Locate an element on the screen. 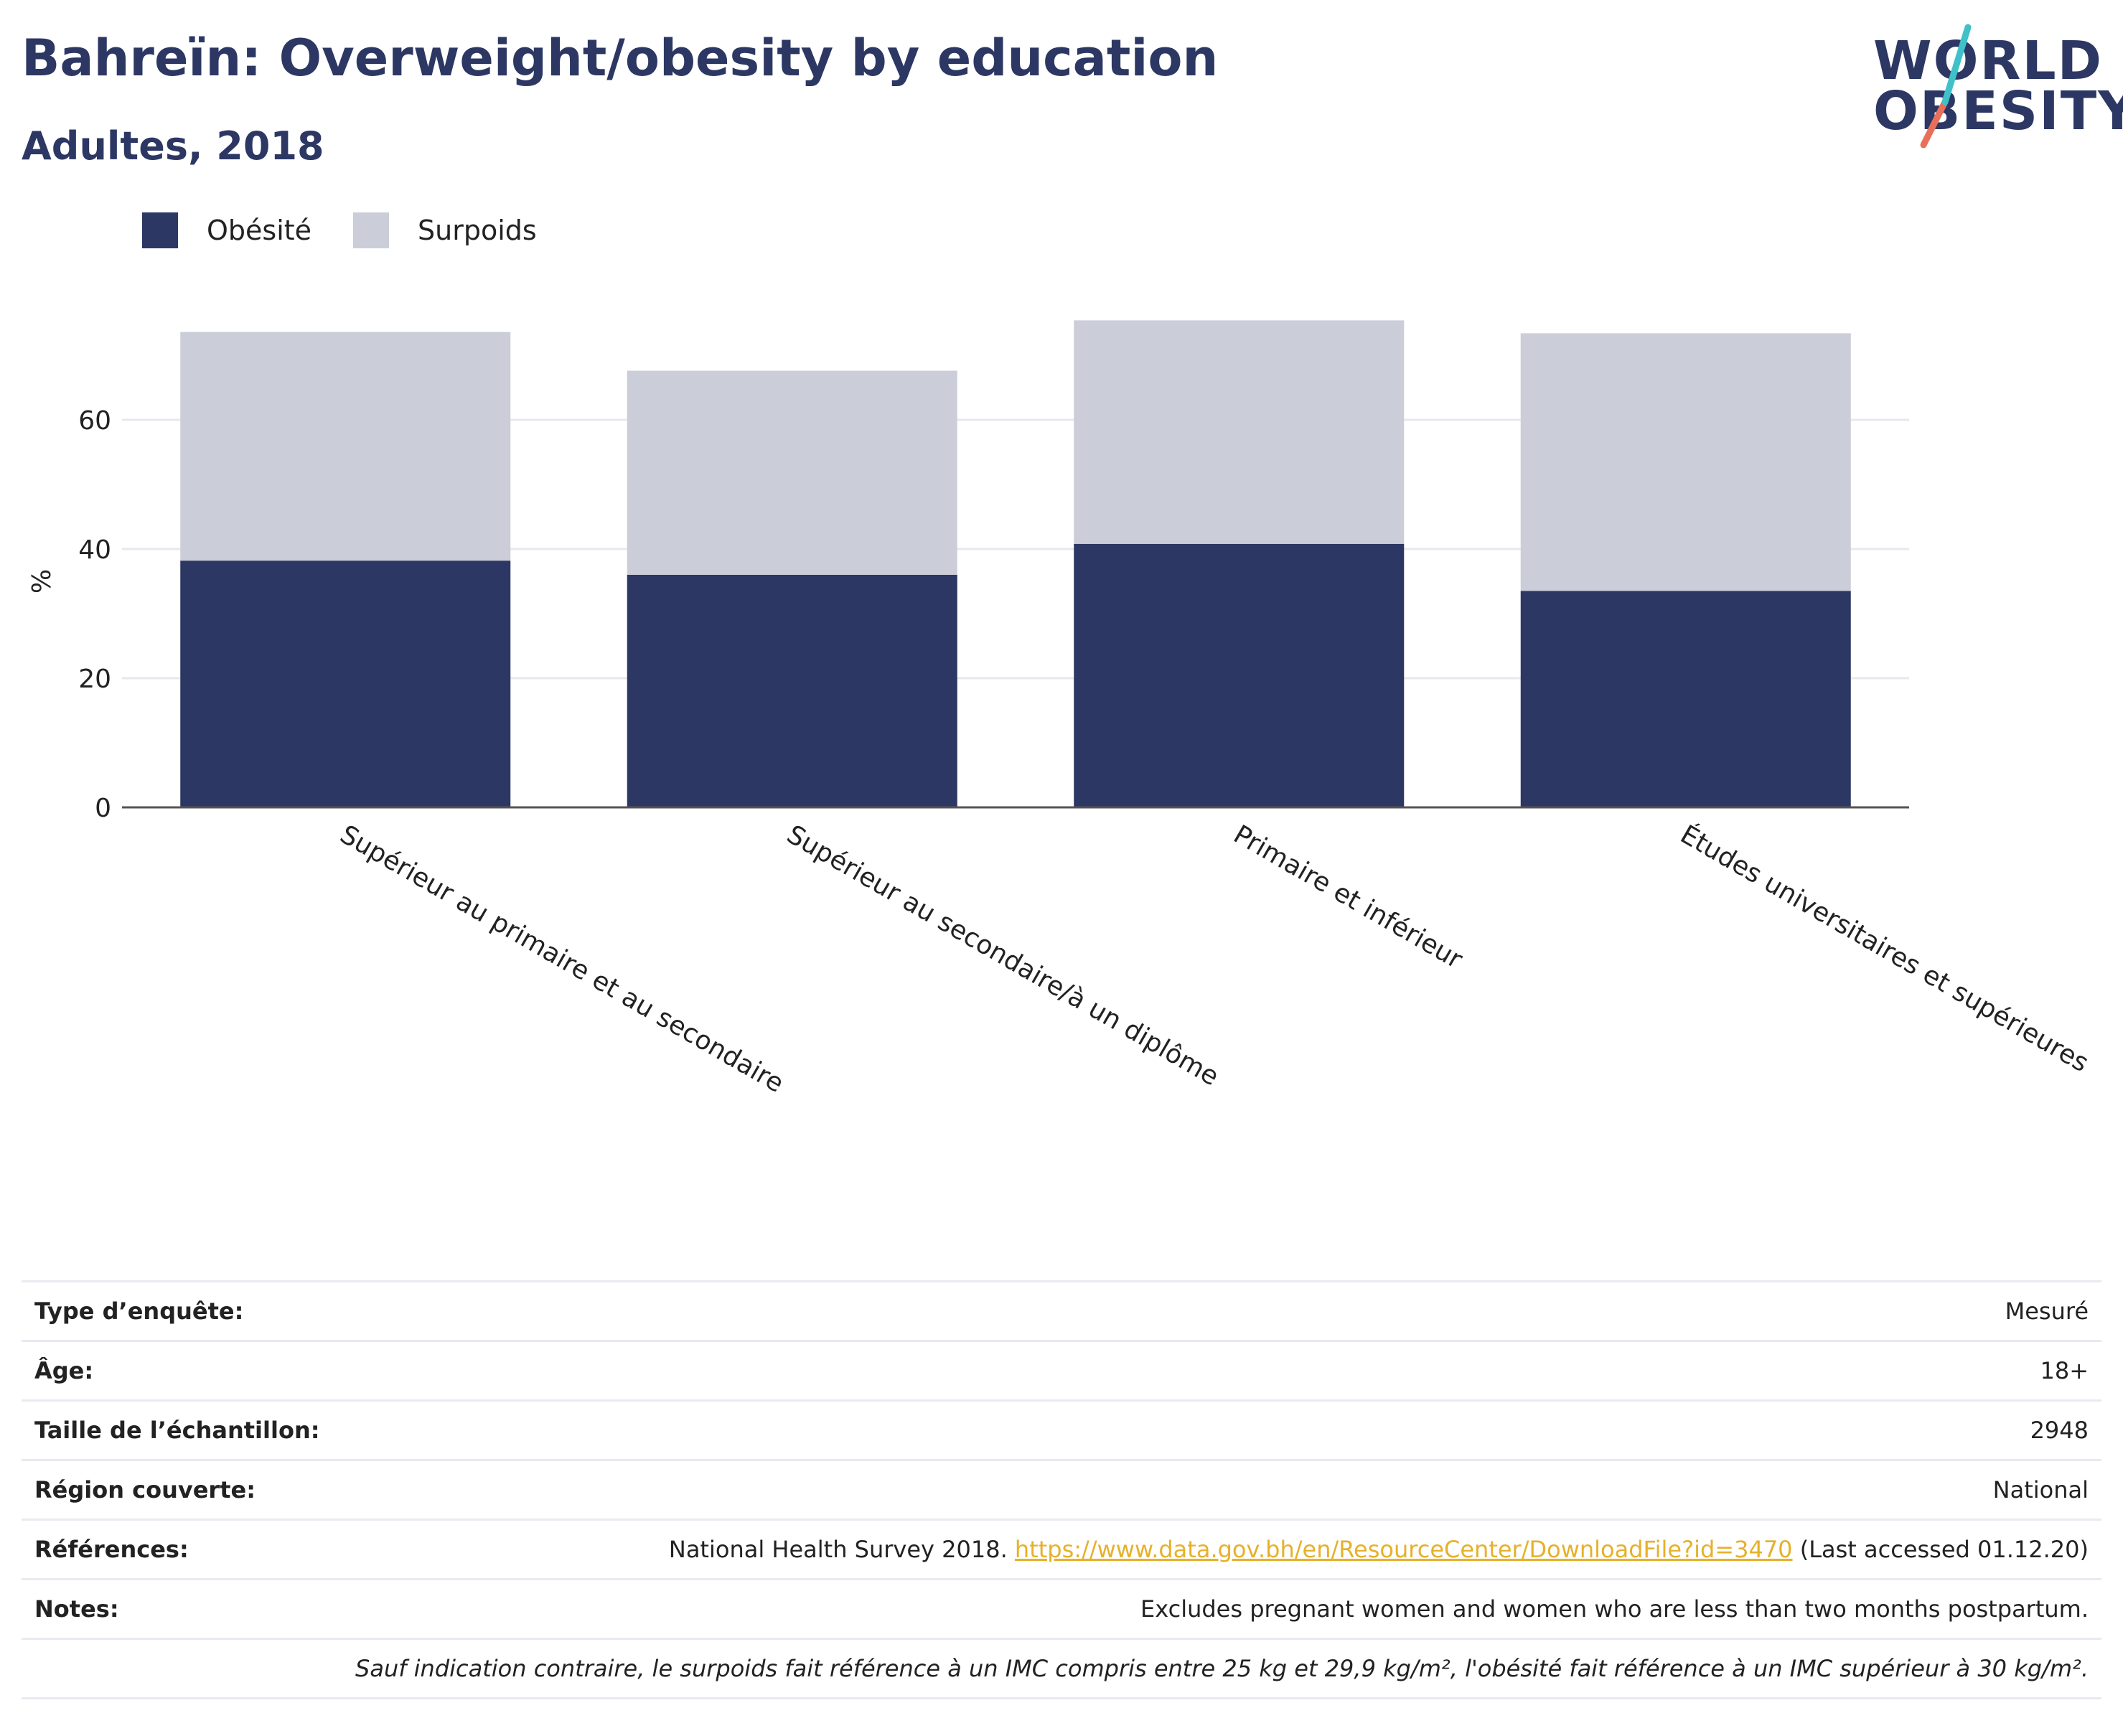 Image resolution: width=2123 pixels, height=1736 pixels. x-tick-label: Primaire et inférieur is located at coordinates (1348, 897).